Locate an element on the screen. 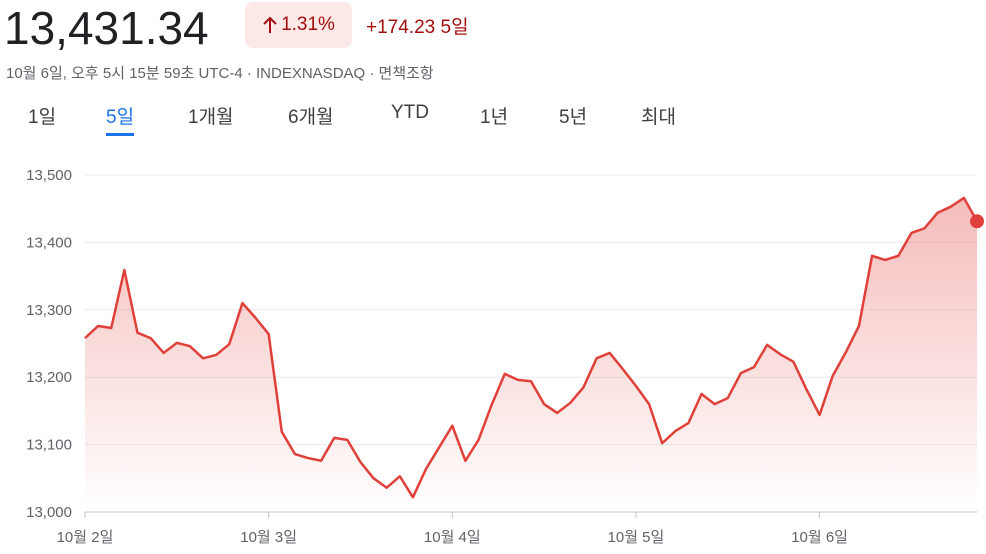  y-tick-label: 13,400 is located at coordinates (49, 242).